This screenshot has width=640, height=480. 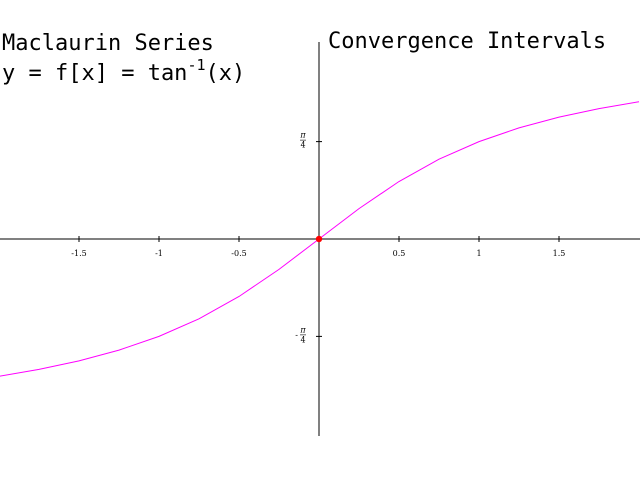 I want to click on x-tick-label: -1, so click(x=159, y=253).